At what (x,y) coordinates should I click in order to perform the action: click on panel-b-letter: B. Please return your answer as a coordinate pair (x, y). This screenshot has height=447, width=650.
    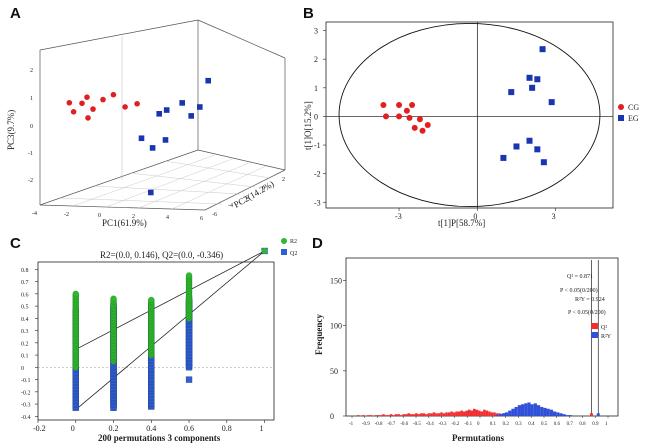
    Looking at the image, I should click on (308, 13).